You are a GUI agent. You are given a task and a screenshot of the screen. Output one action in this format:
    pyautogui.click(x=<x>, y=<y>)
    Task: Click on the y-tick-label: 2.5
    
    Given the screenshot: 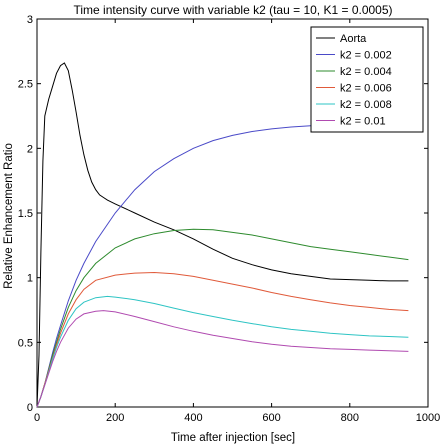 What is the action you would take?
    pyautogui.click(x=25, y=85)
    